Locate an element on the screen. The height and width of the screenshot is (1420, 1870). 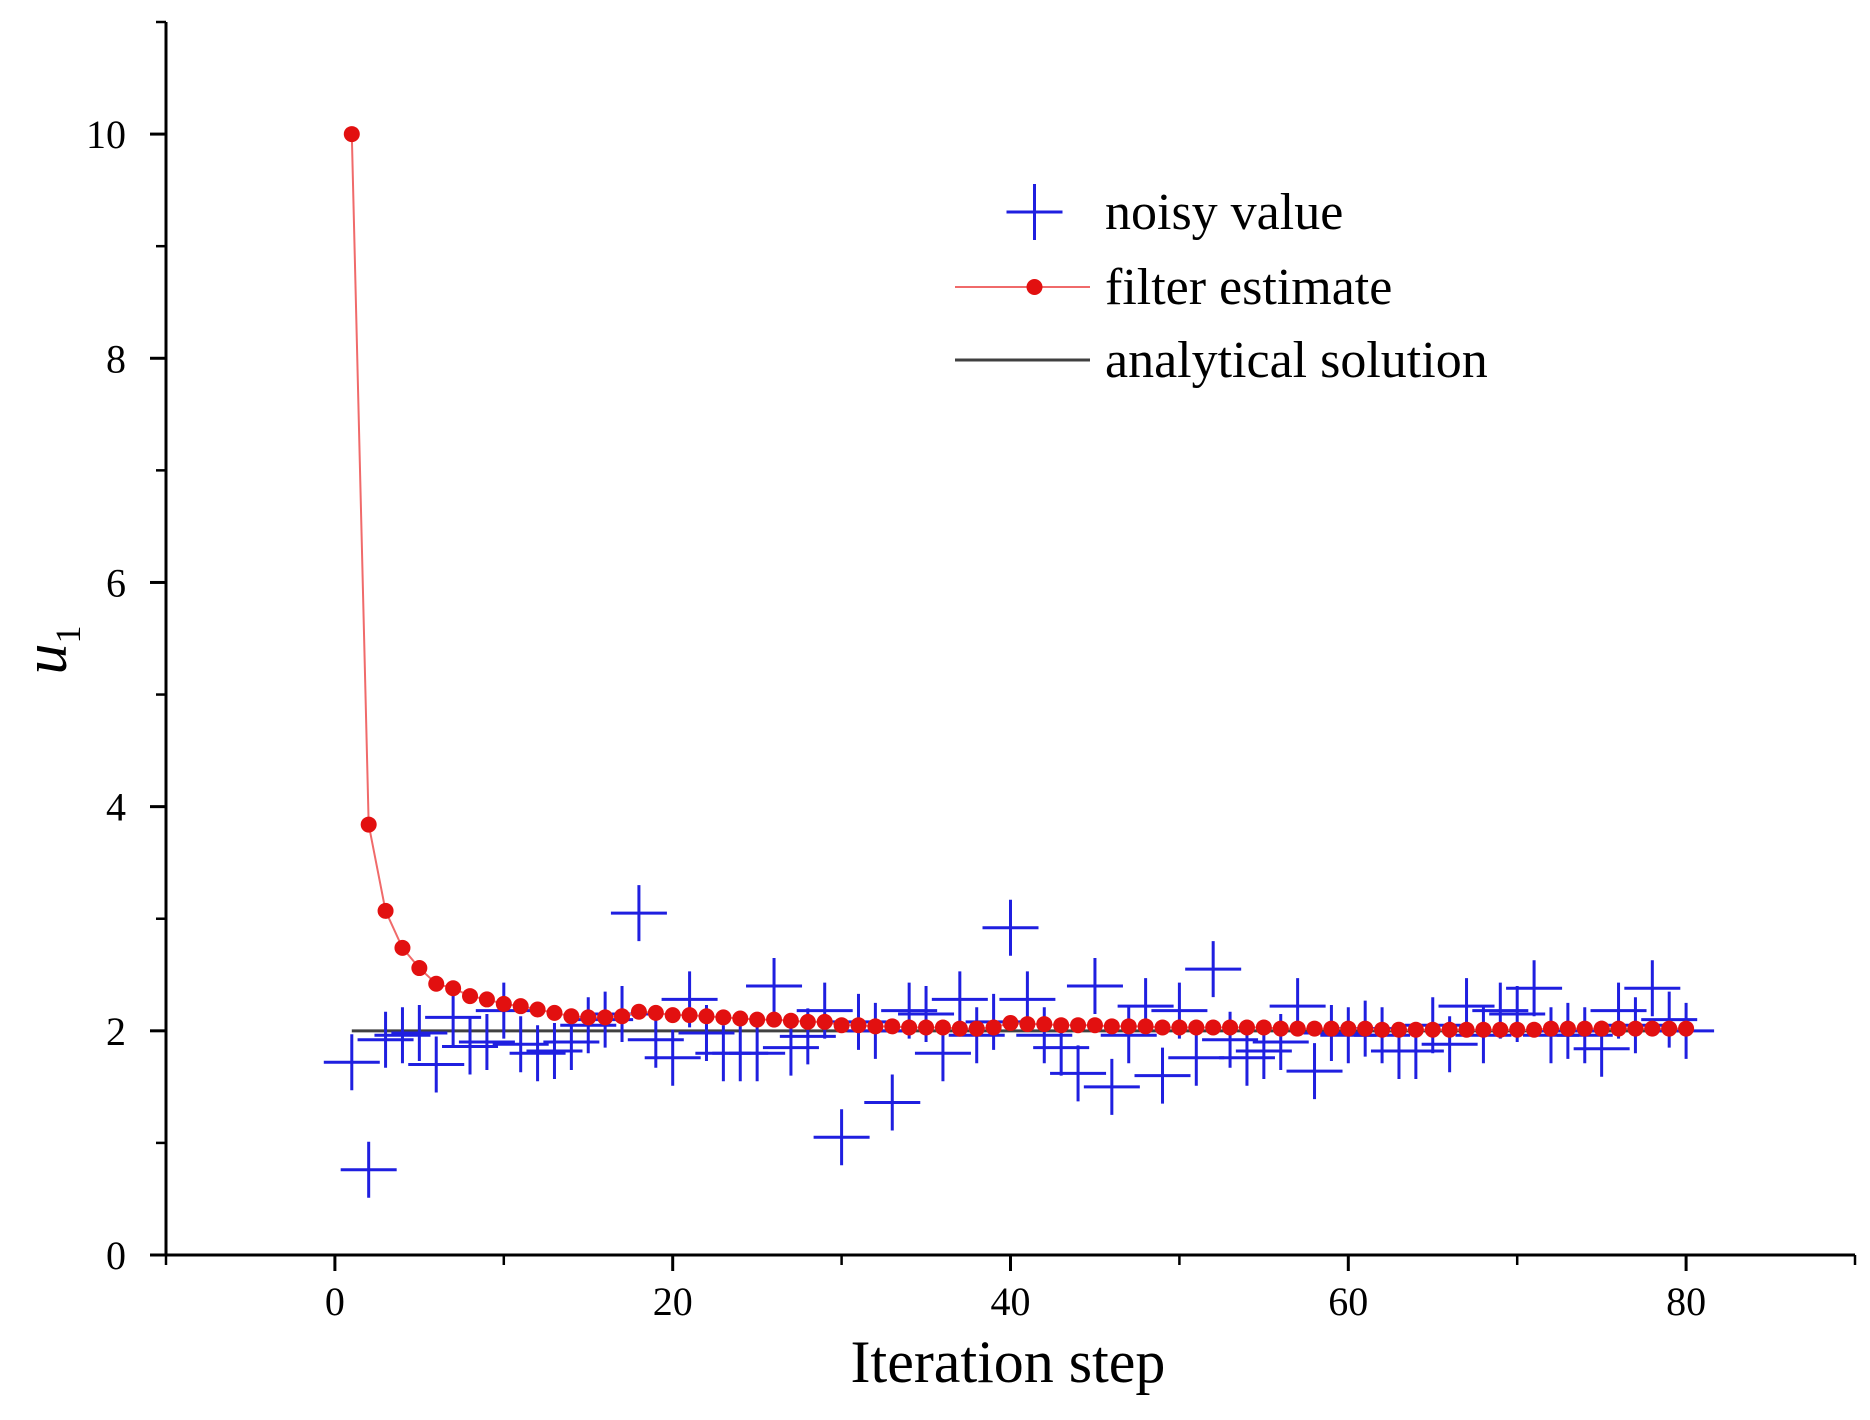
x-tick-label: 80 is located at coordinates (1686, 1301).